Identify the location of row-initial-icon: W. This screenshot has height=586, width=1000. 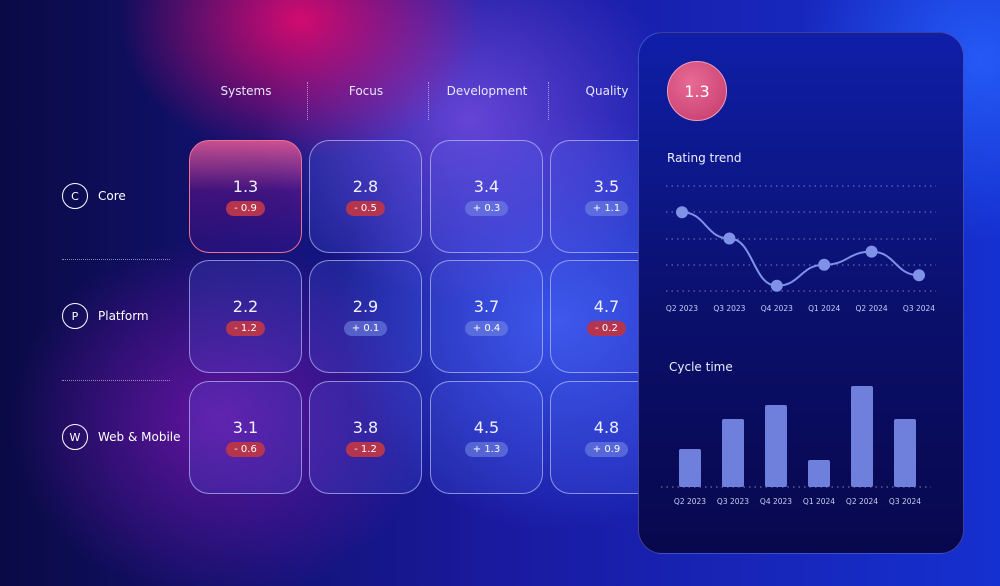
(75, 437).